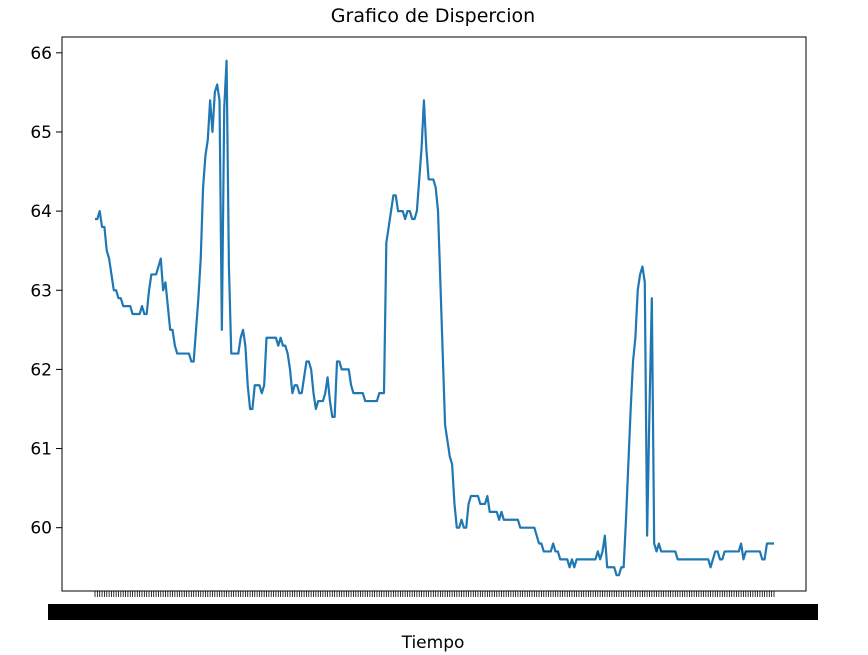  What do you see at coordinates (41, 450) in the screenshot?
I see `y-tick-label: 61` at bounding box center [41, 450].